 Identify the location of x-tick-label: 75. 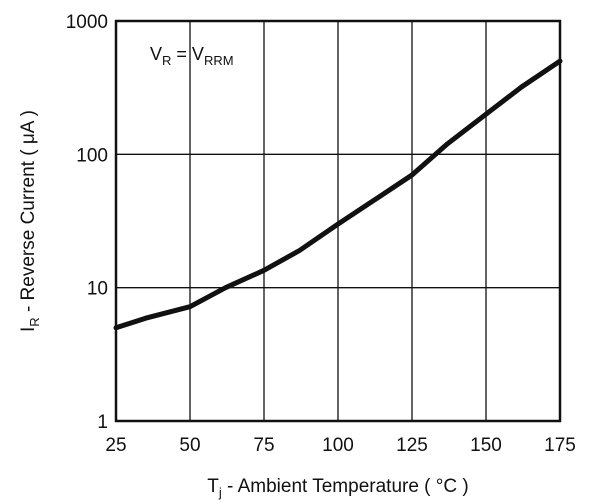
(263, 445).